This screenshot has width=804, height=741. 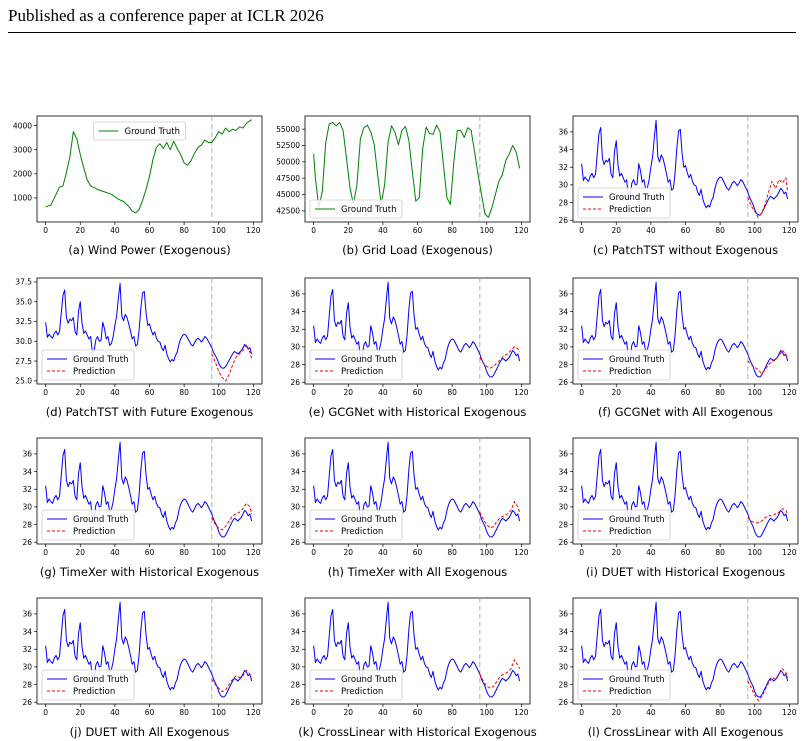 What do you see at coordinates (295, 364) in the screenshot?
I see `y-tick-label: 28` at bounding box center [295, 364].